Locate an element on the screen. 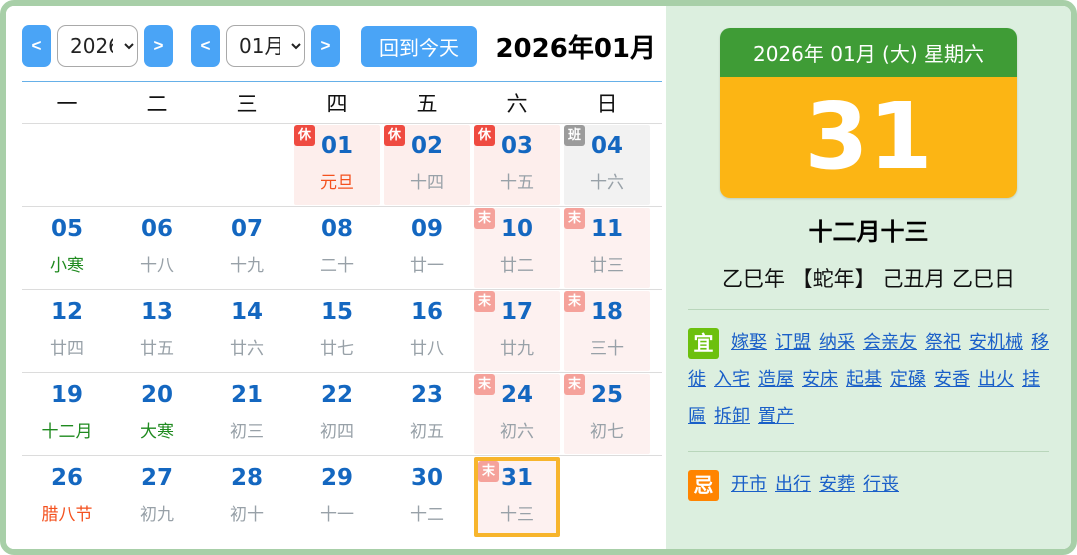  day-cell-18: 末 18 三十 is located at coordinates (607, 331).